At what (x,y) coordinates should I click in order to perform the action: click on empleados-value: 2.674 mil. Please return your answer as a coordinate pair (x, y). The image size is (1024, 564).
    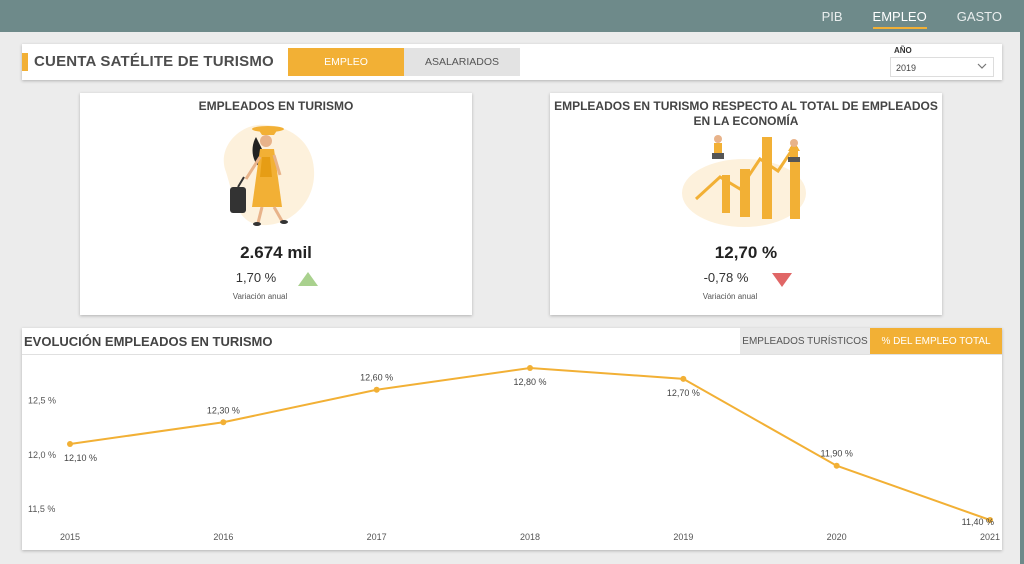
    Looking at the image, I should click on (276, 252).